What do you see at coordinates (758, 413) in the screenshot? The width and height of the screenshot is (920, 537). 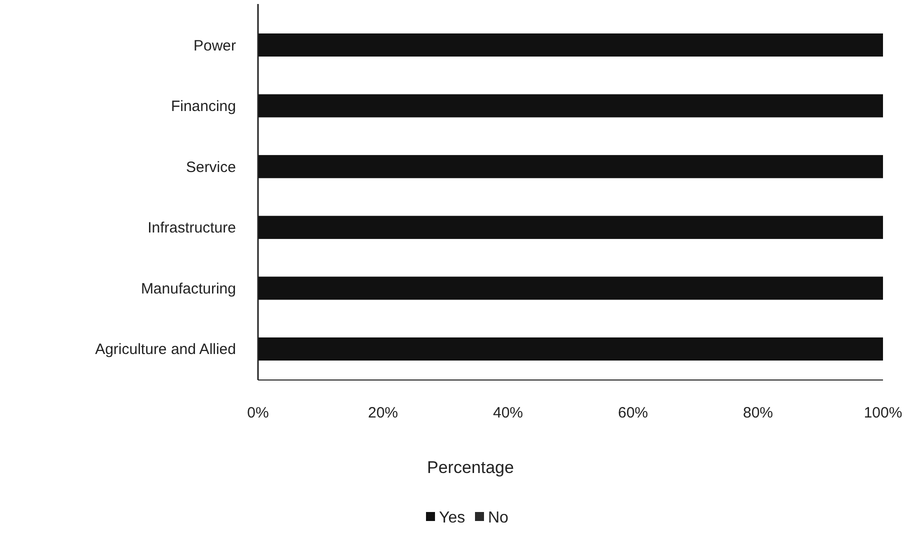 I see `x-tick-label: 80%` at bounding box center [758, 413].